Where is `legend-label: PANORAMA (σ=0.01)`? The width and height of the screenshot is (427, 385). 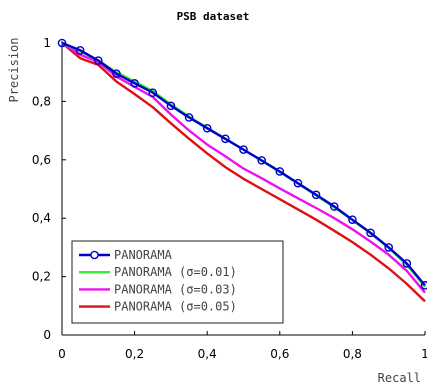 legend-label: PANORAMA (σ=0.01) is located at coordinates (175, 272).